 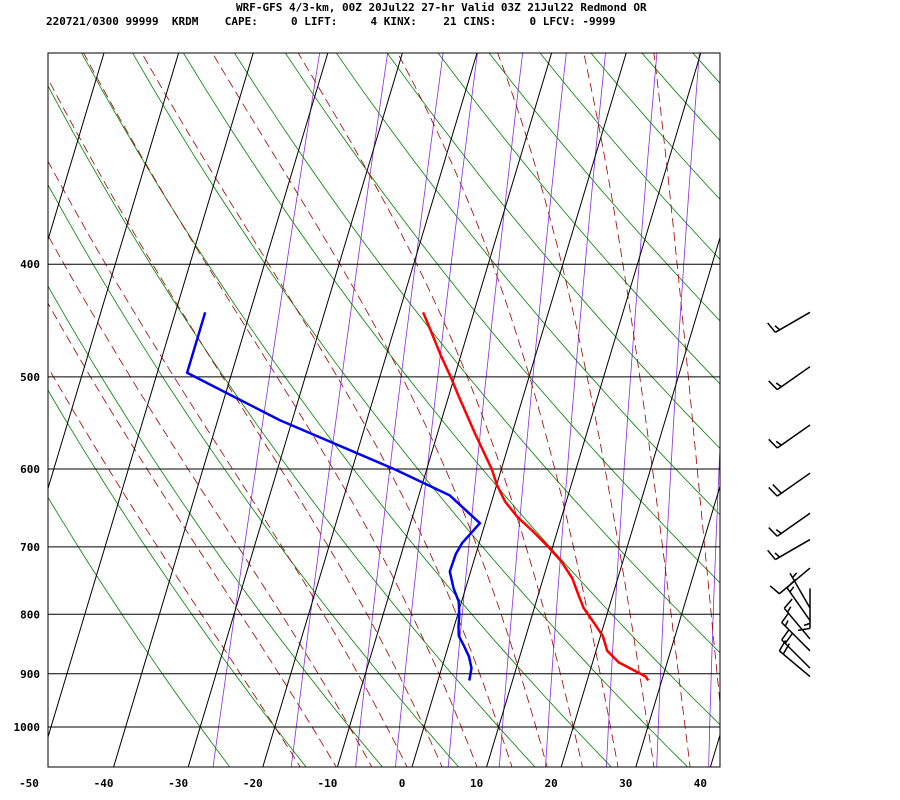 What do you see at coordinates (104, 783) in the screenshot?
I see `x-tick-label: -40` at bounding box center [104, 783].